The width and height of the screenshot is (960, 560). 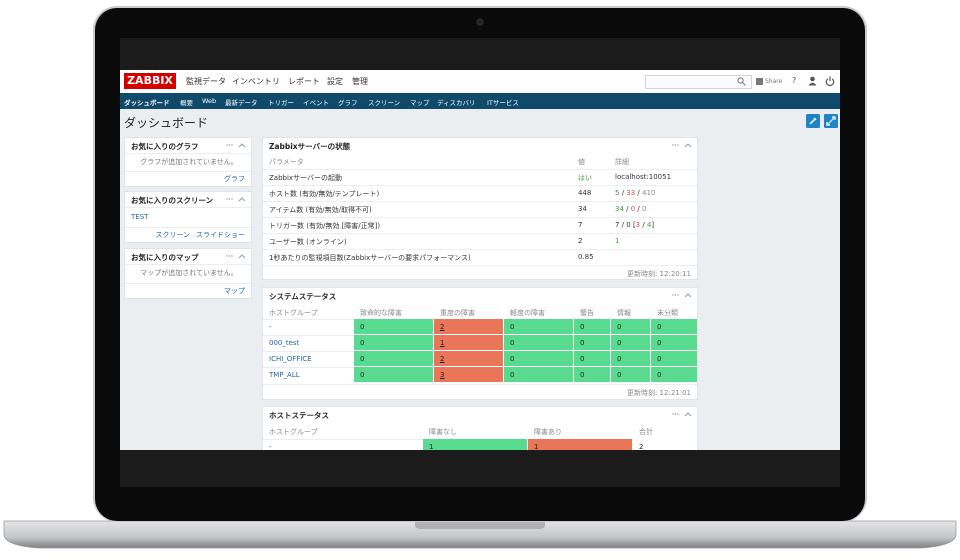 What do you see at coordinates (384, 103) in the screenshot?
I see `sub-menu-item: スクリーン` at bounding box center [384, 103].